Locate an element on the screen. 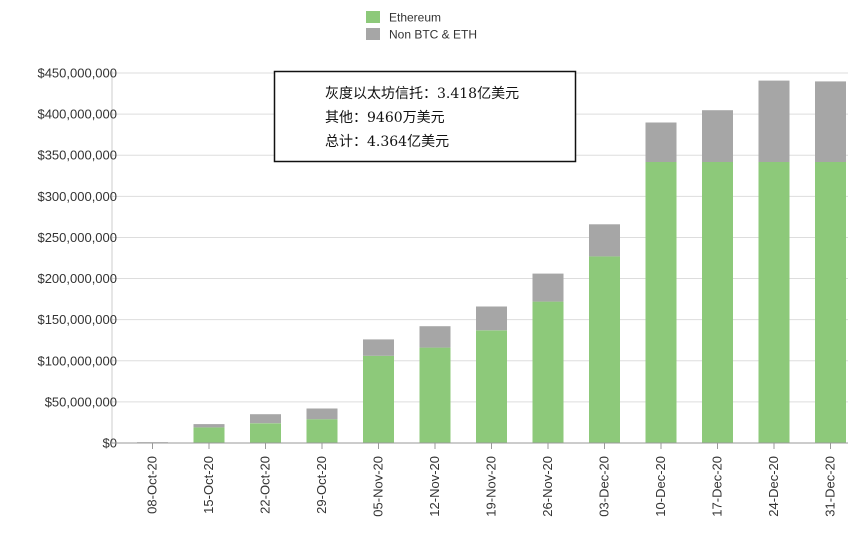 Image resolution: width=860 pixels, height=533 pixels. y-tick-label: $400,000,000 is located at coordinates (77, 114).